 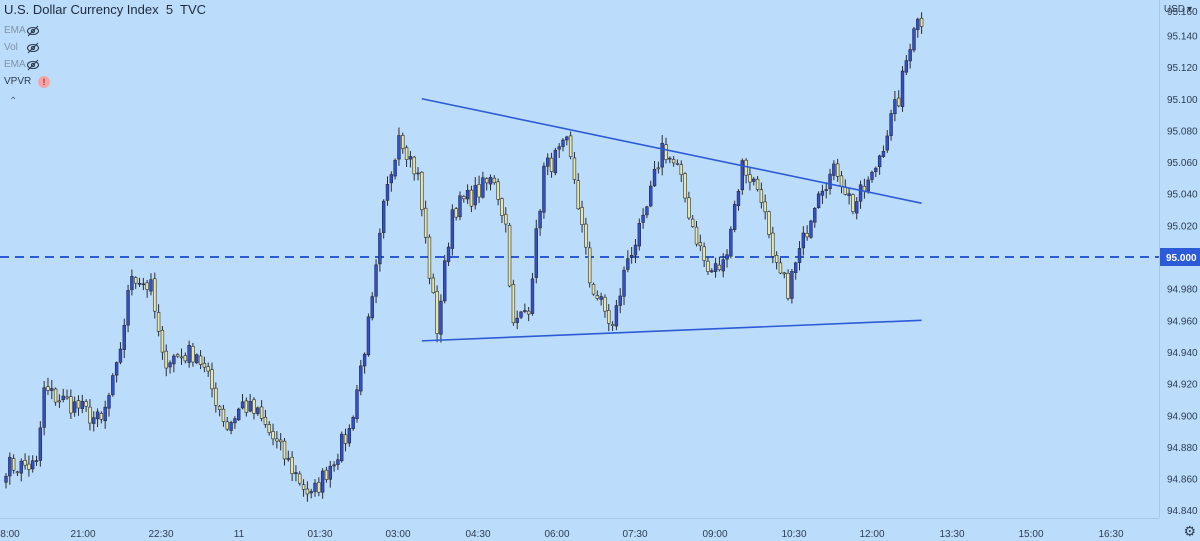 I want to click on time-tick-label: 22:30, so click(x=160, y=534).